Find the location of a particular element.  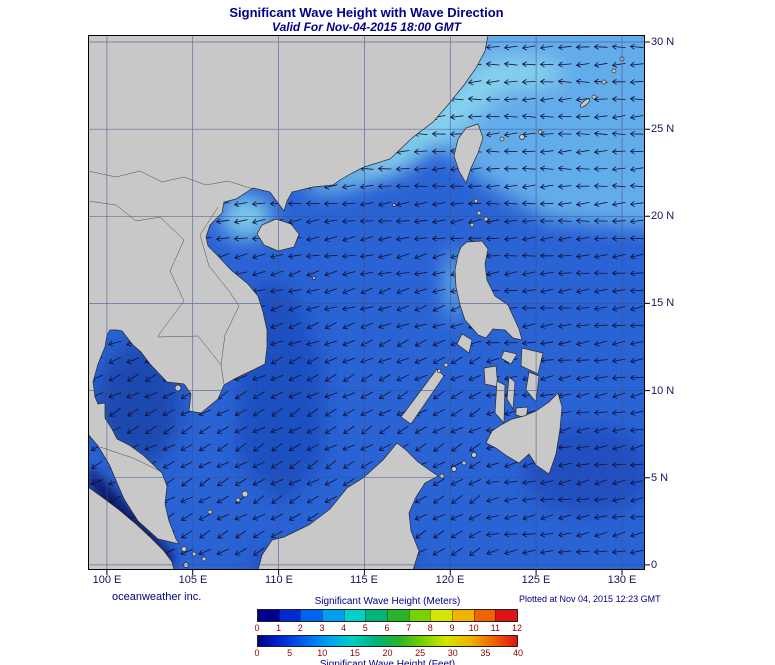

meters-tick: 0 is located at coordinates (257, 628).